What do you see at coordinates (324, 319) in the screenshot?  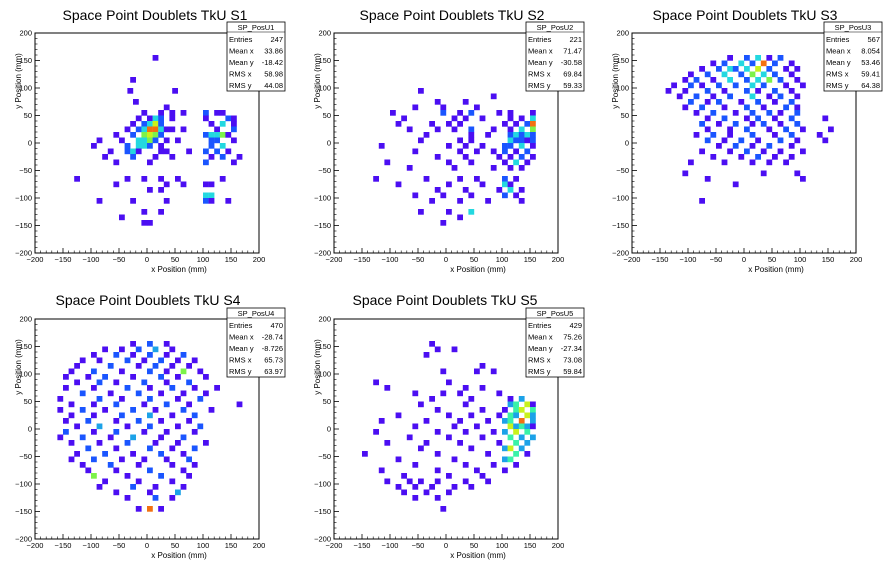 I see `y-tick-label: 200` at bounding box center [324, 319].